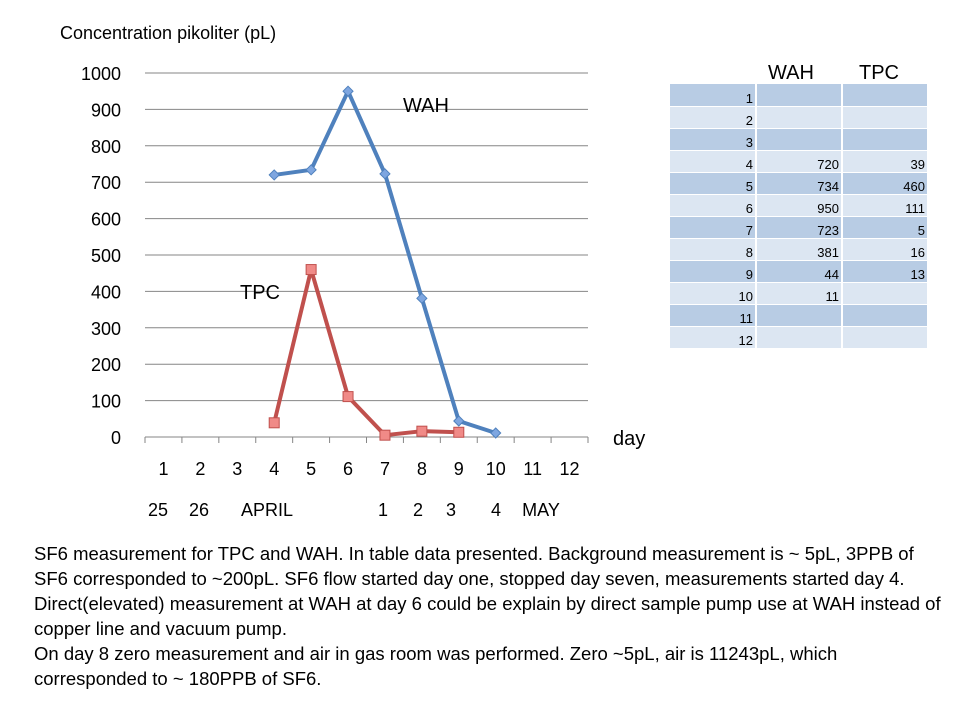 The height and width of the screenshot is (720, 960). I want to click on table-row: 8 381 16, so click(799, 249).